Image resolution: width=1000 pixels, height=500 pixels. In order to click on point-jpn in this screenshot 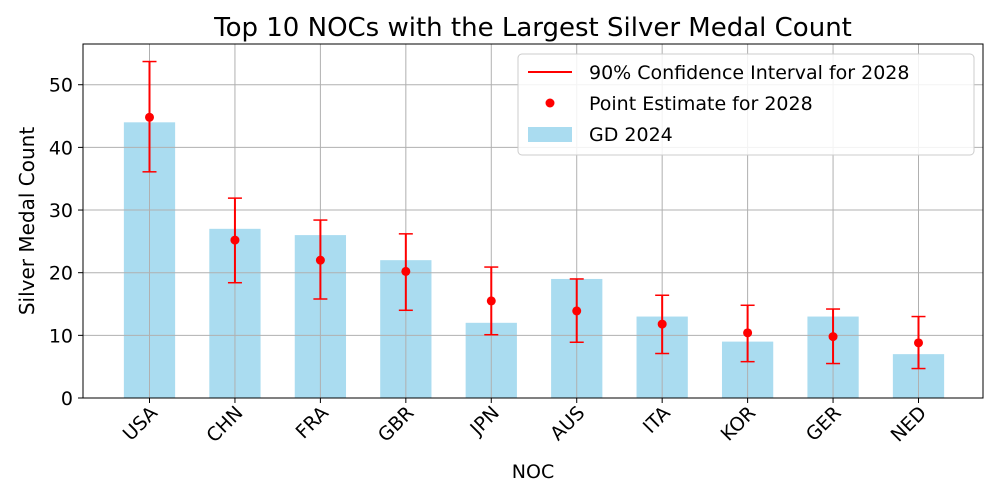, I will do `click(491, 301)`.